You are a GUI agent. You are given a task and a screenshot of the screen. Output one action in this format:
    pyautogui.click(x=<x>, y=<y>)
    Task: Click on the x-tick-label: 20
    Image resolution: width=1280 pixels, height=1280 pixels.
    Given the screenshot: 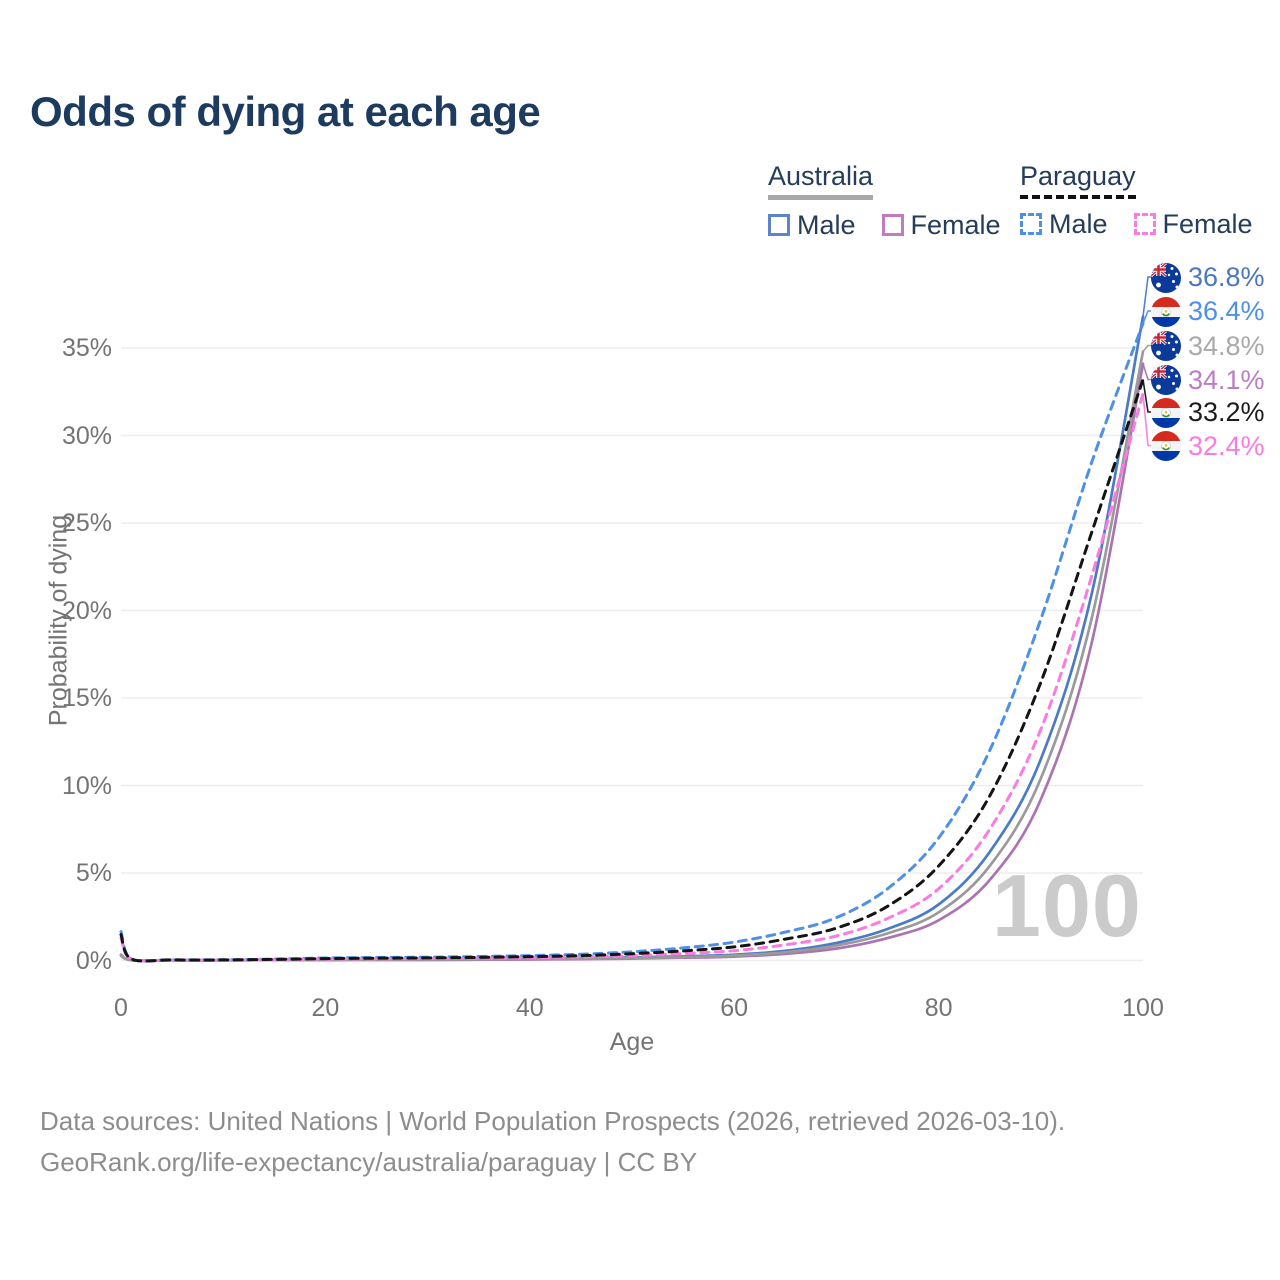 What is the action you would take?
    pyautogui.click(x=325, y=1008)
    